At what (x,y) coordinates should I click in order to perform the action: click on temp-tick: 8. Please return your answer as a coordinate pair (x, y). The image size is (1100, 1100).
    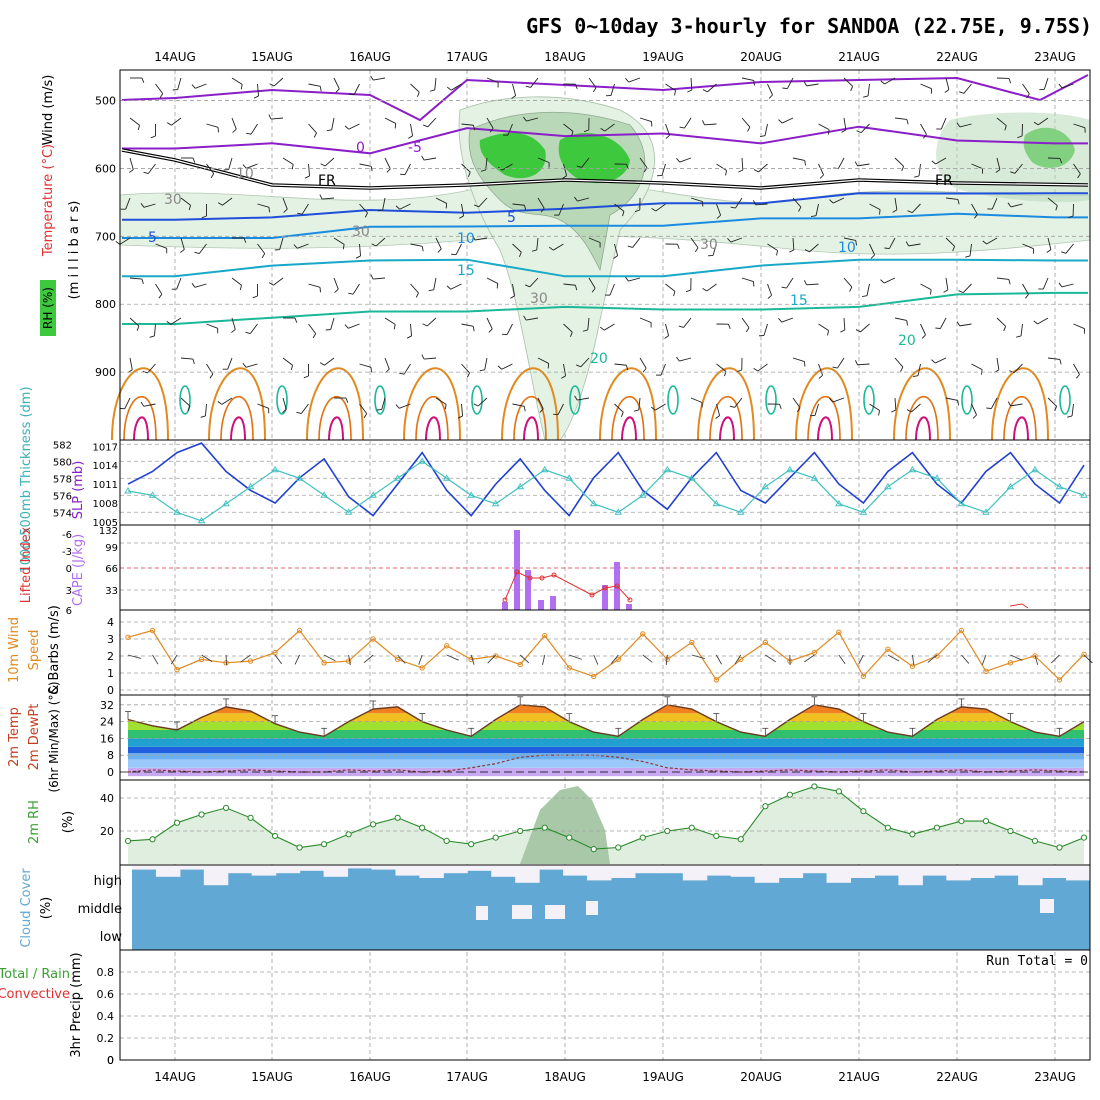
    Looking at the image, I should click on (110, 755).